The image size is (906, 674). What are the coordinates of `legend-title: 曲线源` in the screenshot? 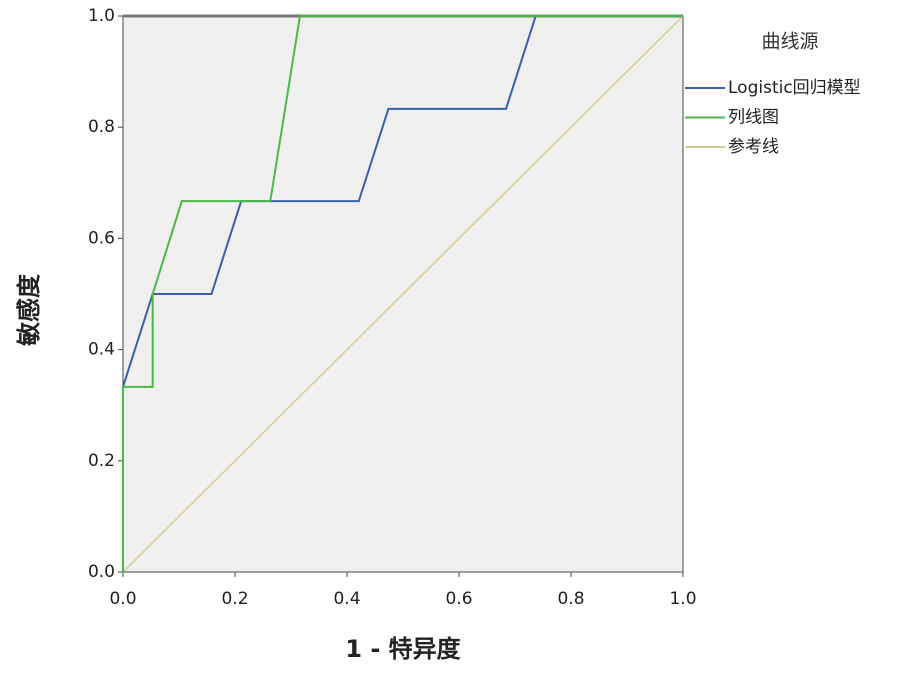 It's located at (789, 42).